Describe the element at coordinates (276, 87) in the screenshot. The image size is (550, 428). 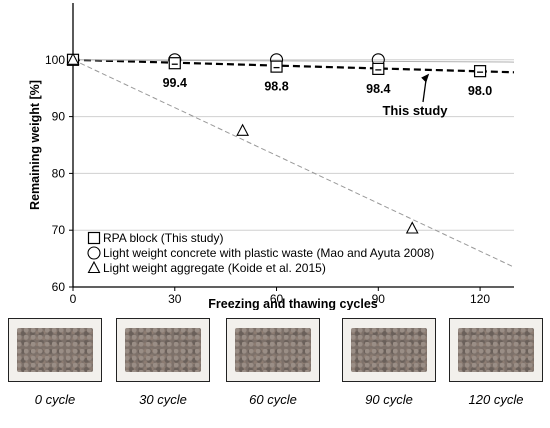
I see `data-label: 98.8` at that location.